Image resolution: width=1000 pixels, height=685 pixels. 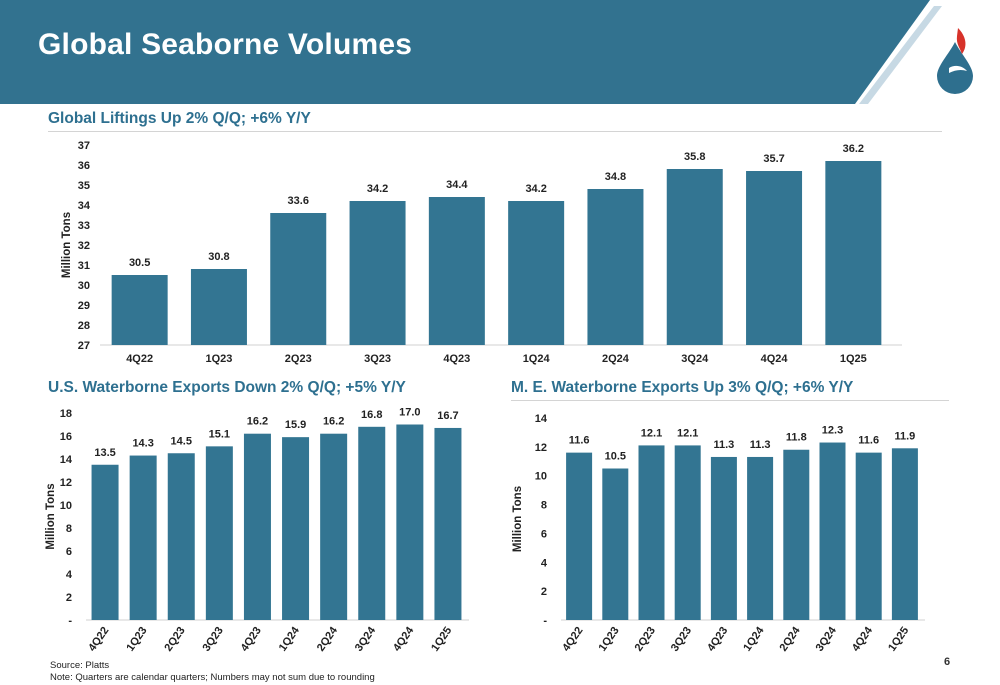 I want to click on y-tick-label: 37, so click(x=84, y=146).